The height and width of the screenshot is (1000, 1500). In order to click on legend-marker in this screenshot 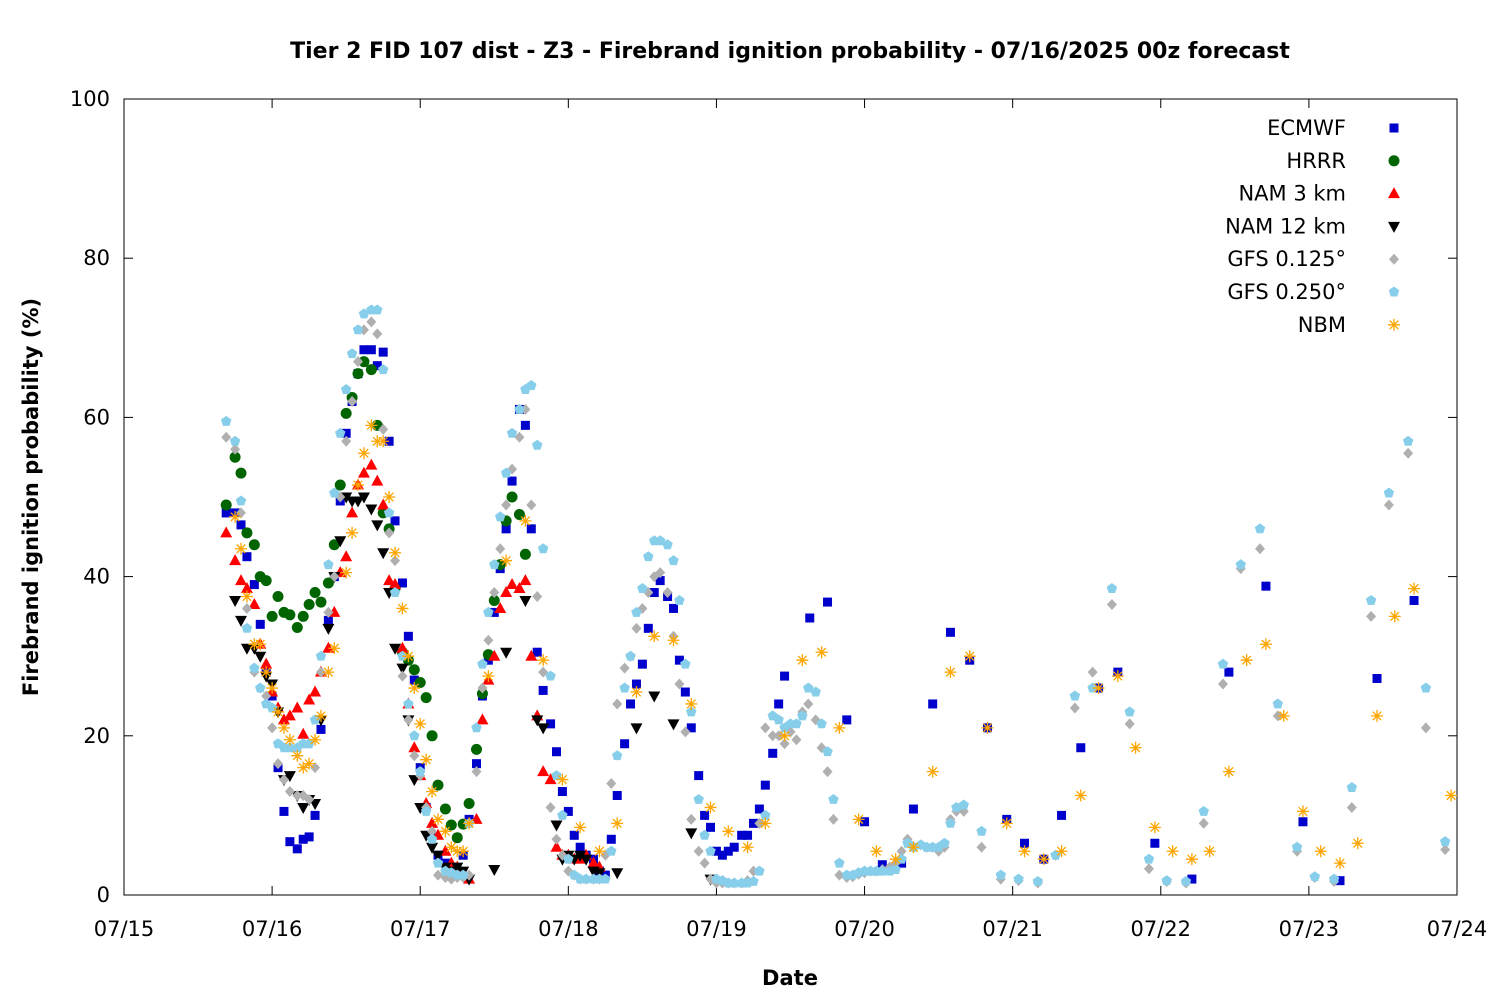, I will do `click(1394, 161)`.